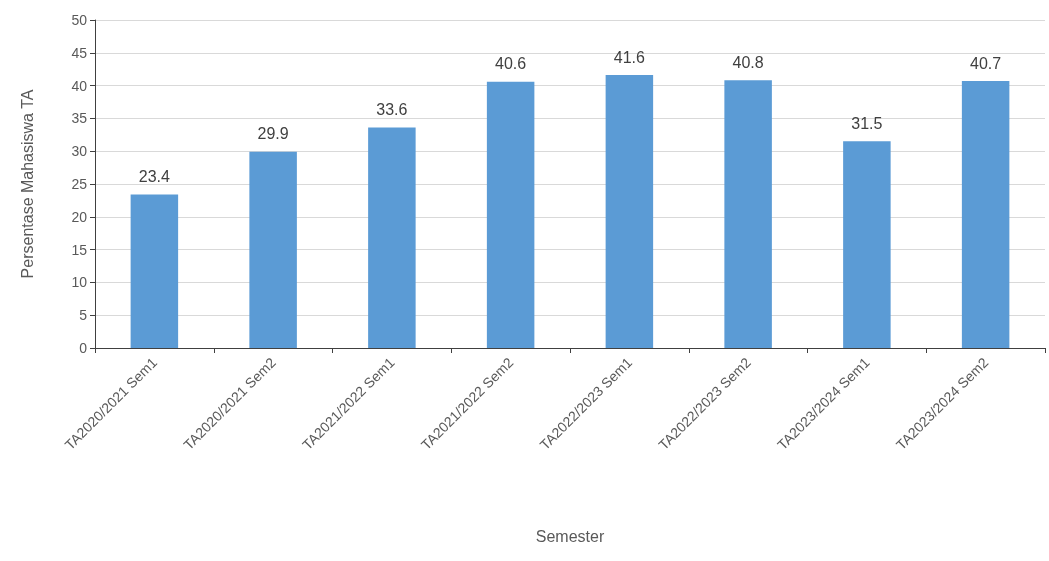 The image size is (1049, 561). I want to click on x-axis-title: Semester, so click(570, 536).